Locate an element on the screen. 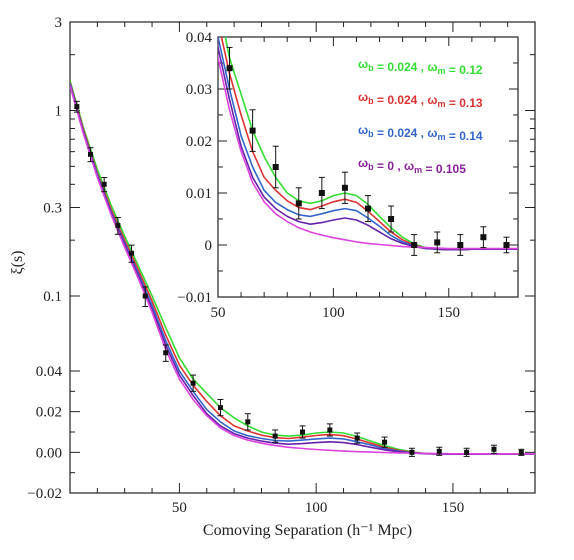  legend-entry-red: ωb = 0.024 , ωm = 0.13 is located at coordinates (420, 100).